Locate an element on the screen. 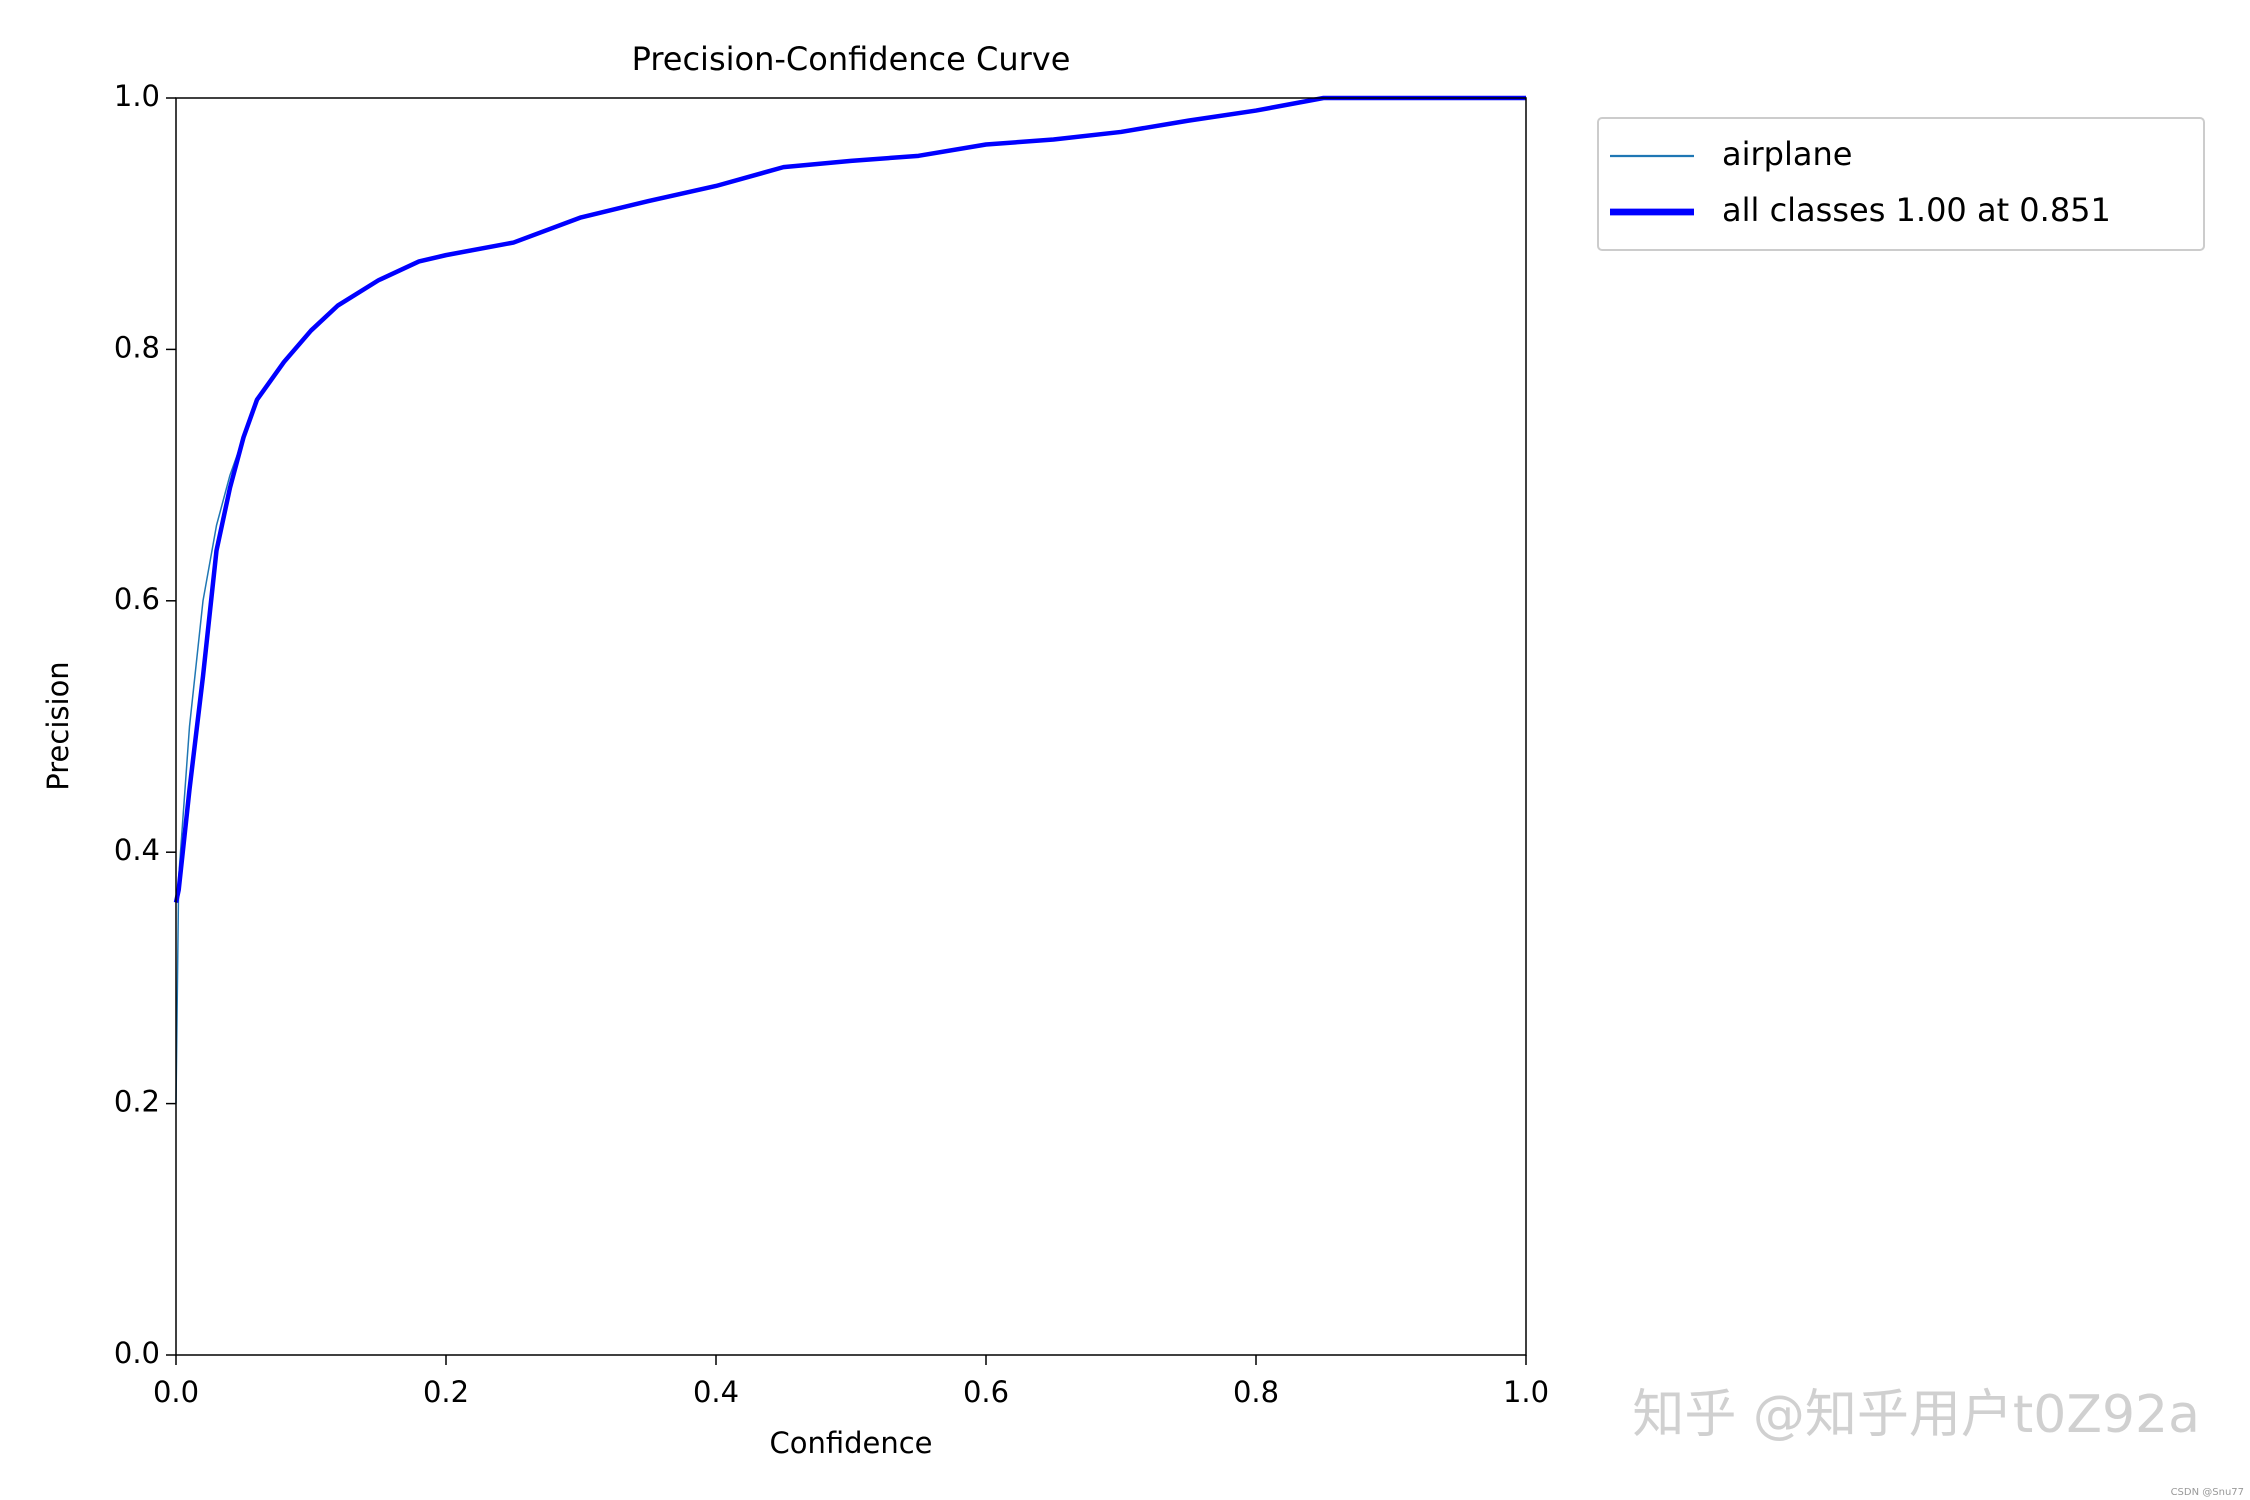 The image size is (2250, 1500). x-tick-label: 1.0 is located at coordinates (1526, 1392).